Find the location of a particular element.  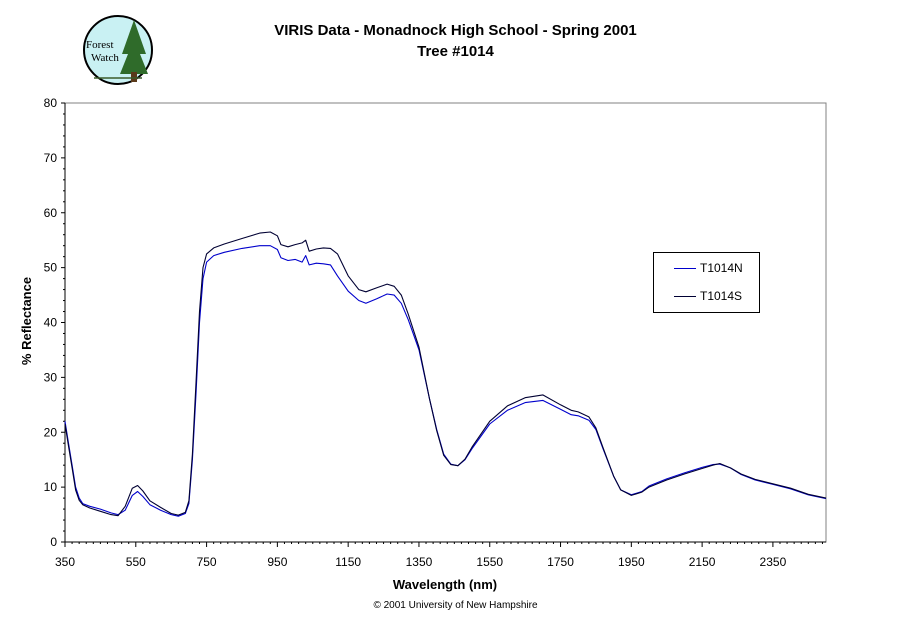

x-tick-label-1350: 1350 is located at coordinates (419, 562).